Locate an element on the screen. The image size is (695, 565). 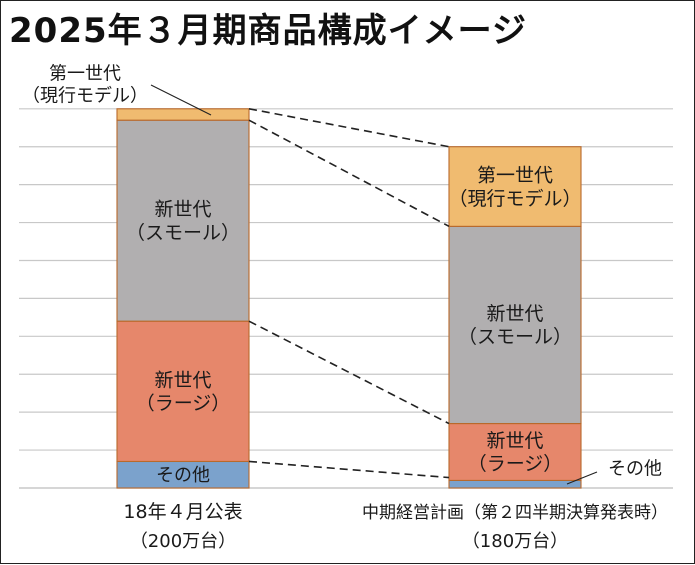
category-label-1: 中期経営計画（第２四半期決算発表時） is located at coordinates (515, 513).